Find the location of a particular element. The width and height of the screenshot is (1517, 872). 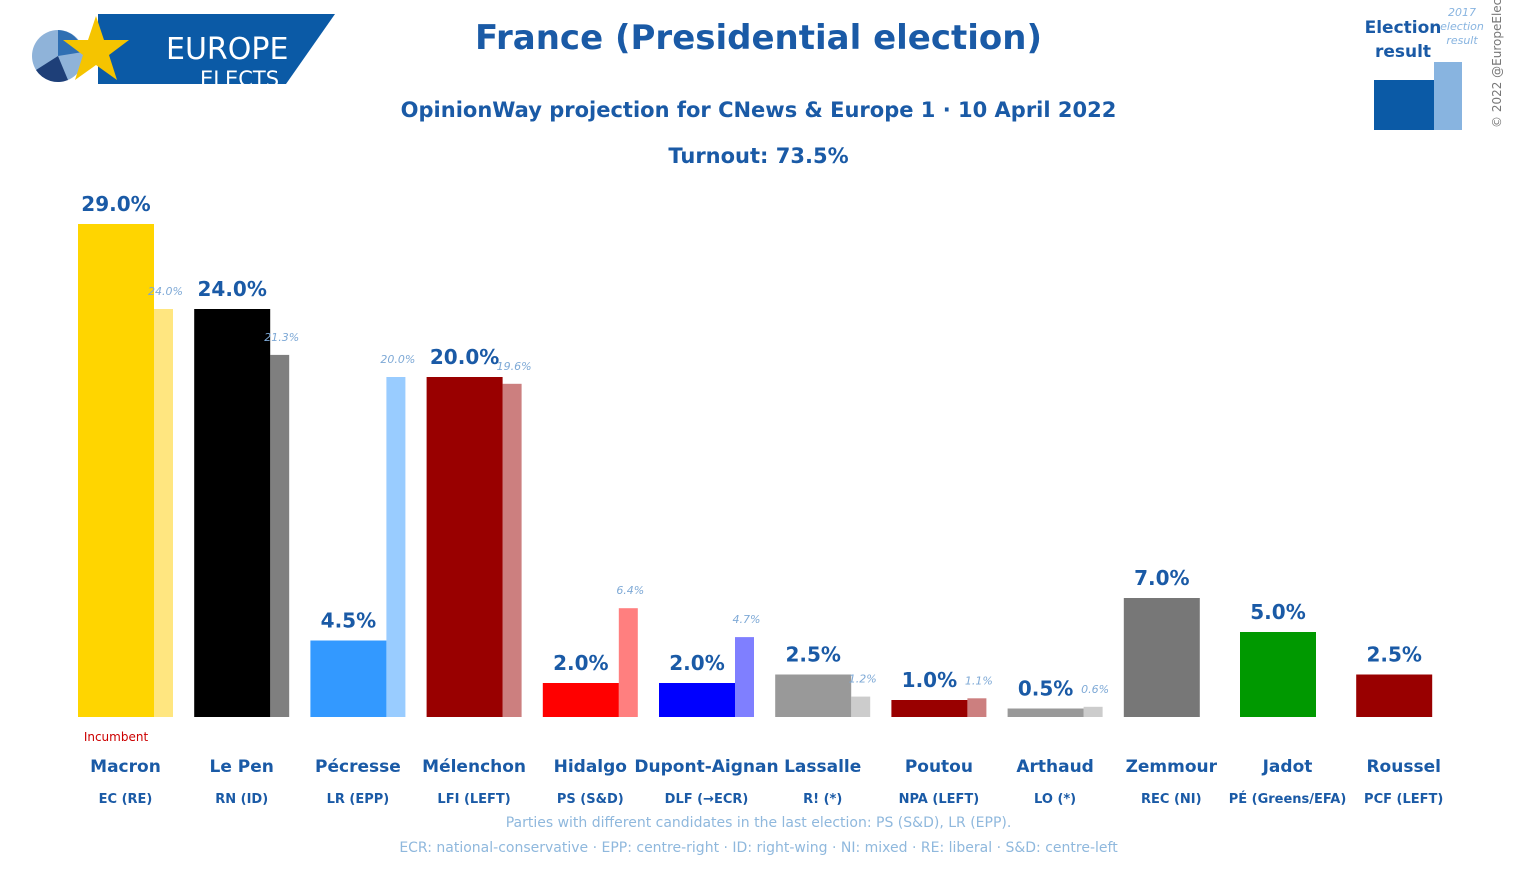

data-label-result: 5.0% is located at coordinates (1277, 612).